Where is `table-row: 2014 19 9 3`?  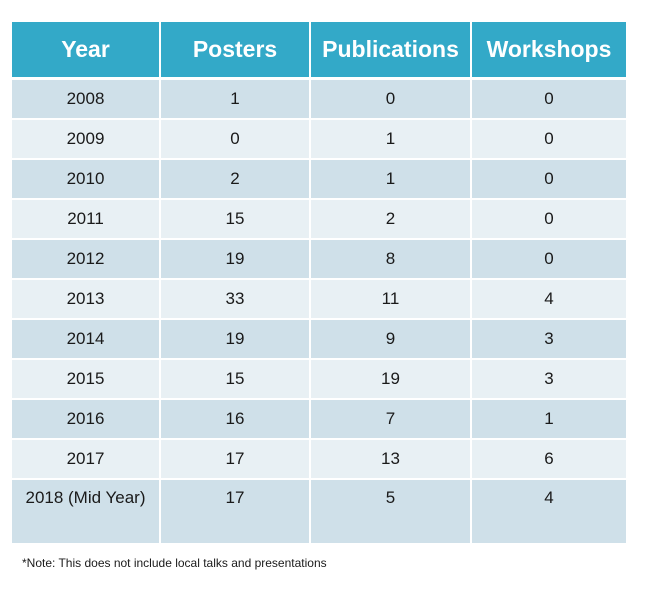
table-row: 2014 19 9 3 is located at coordinates (319, 339).